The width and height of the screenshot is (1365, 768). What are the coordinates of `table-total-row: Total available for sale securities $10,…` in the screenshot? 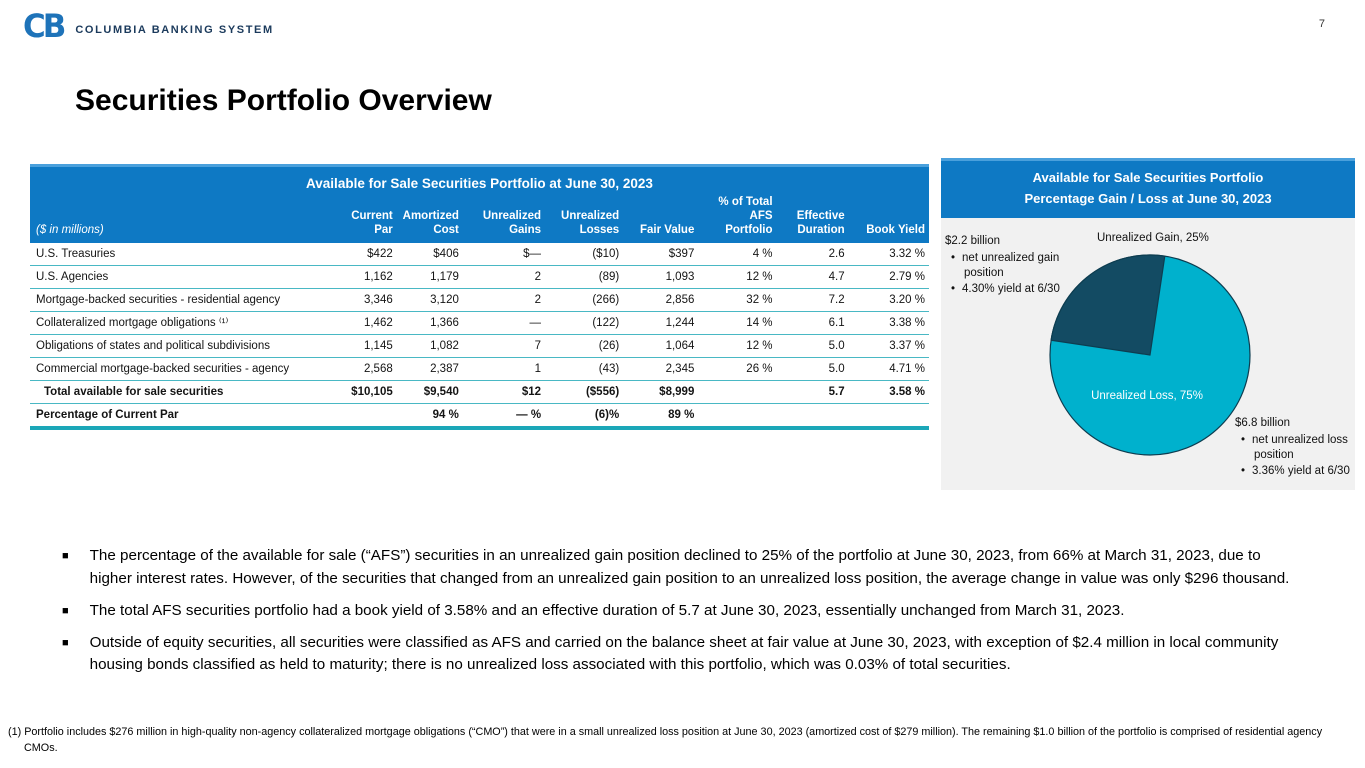 It's located at (479, 392).